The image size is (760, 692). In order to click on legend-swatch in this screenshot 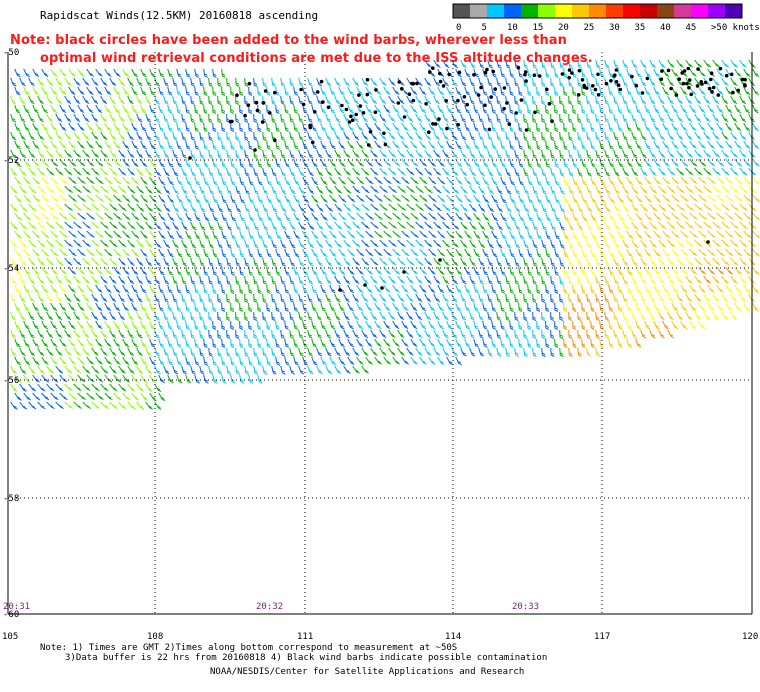, I will do `click(648, 11)`.